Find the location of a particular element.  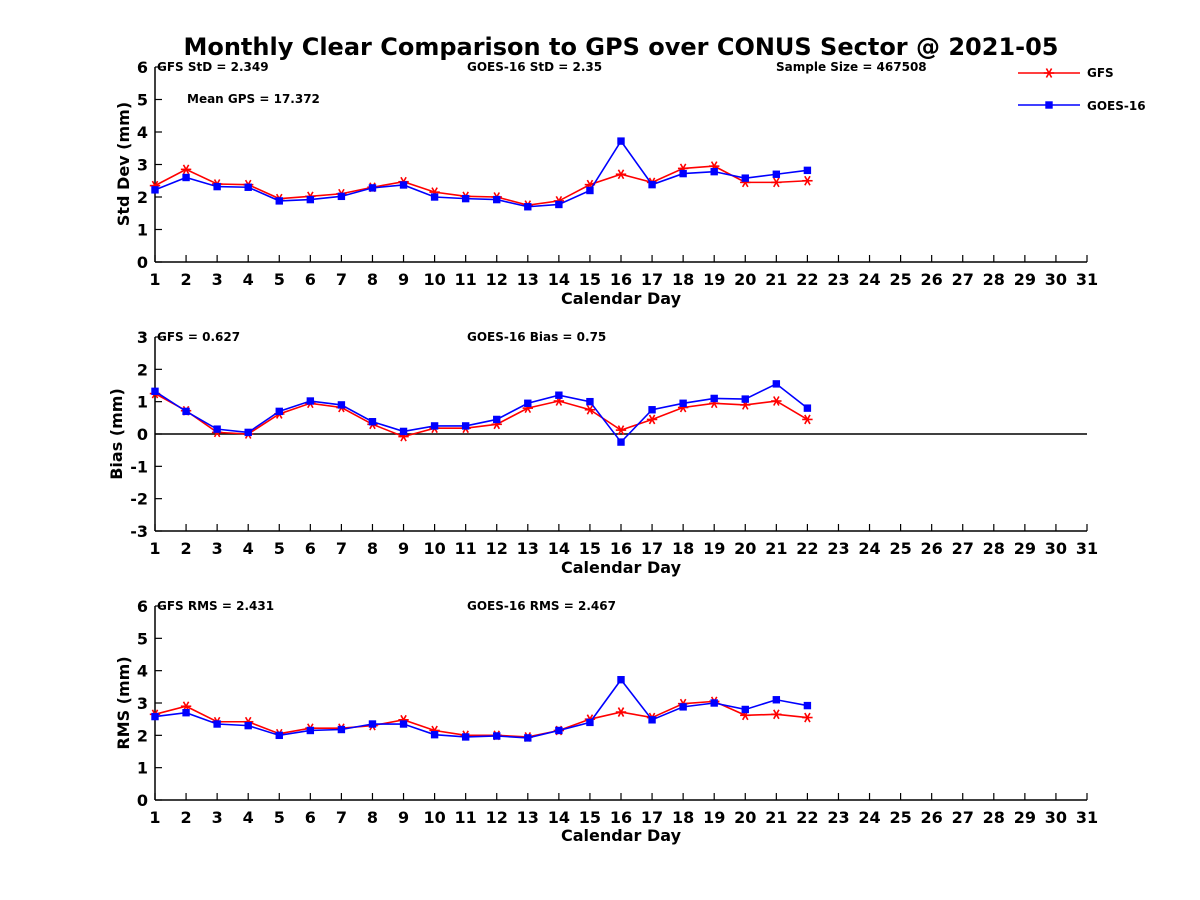

stddev-x-tick-label: 8 is located at coordinates (372, 279).